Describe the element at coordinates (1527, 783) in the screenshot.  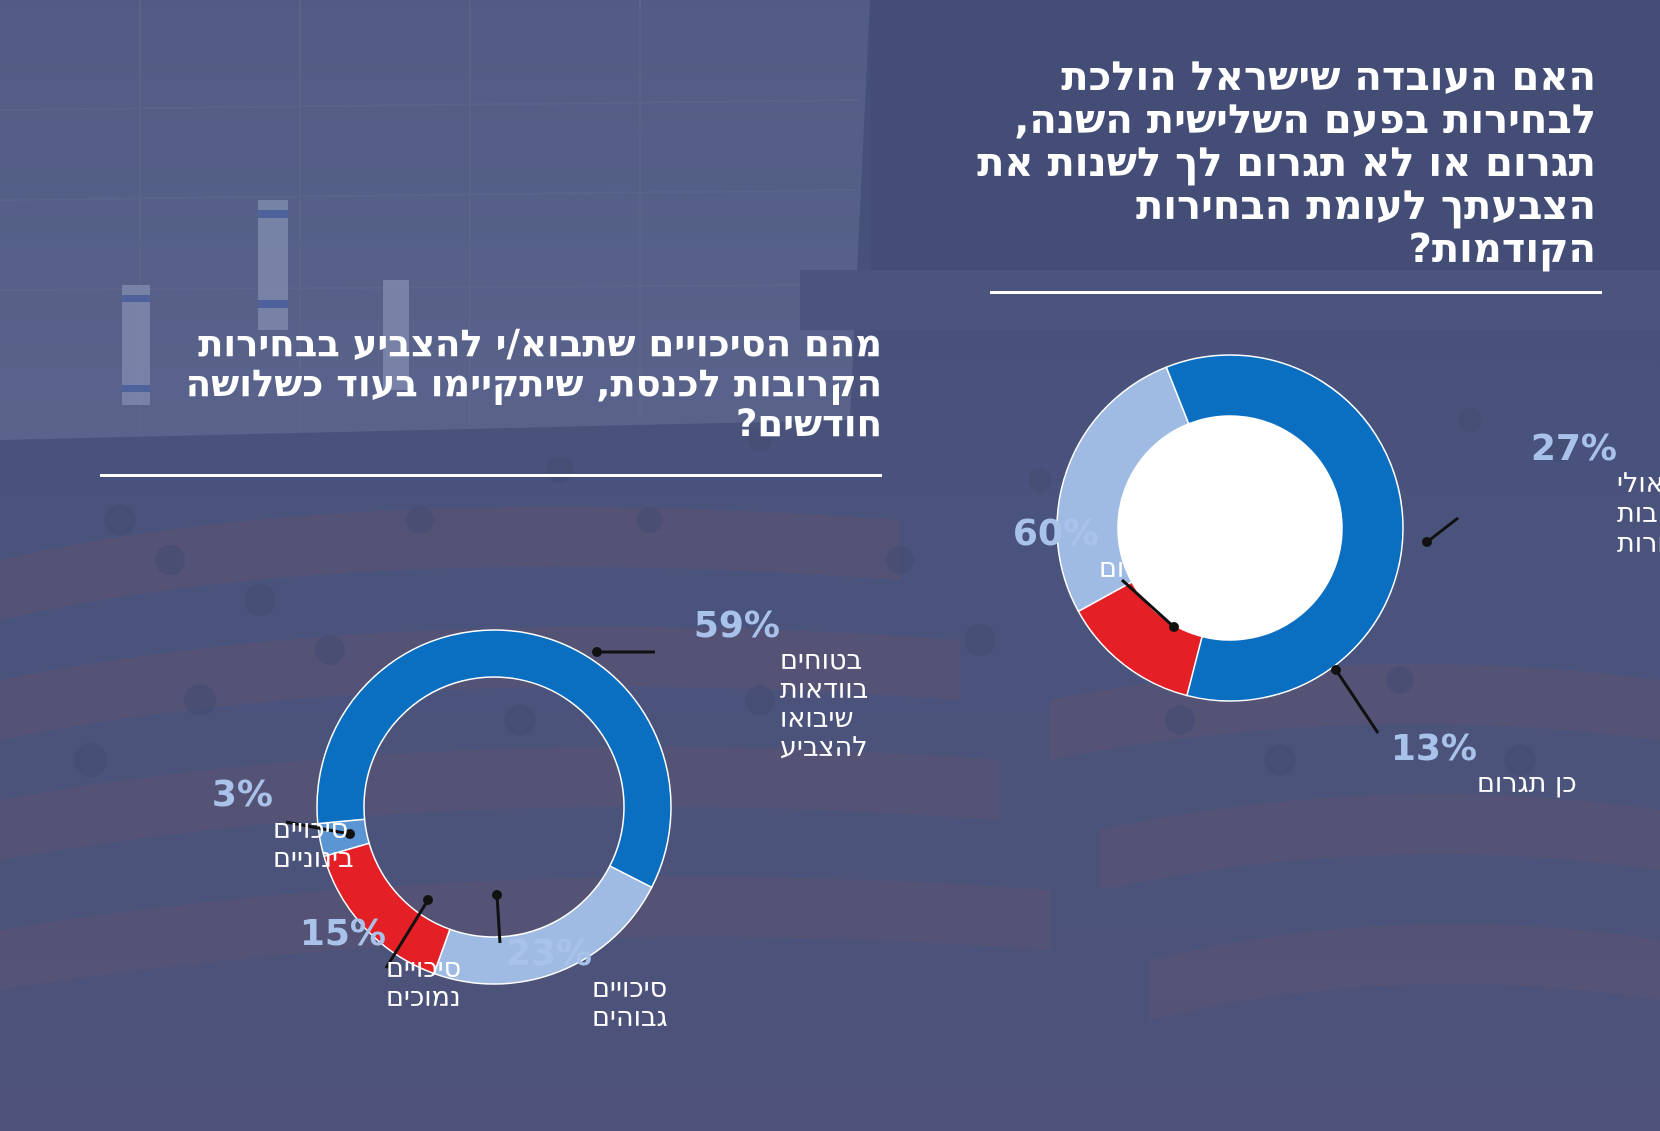
I see `chart1-label-line-3-1: כן תגרום` at that location.